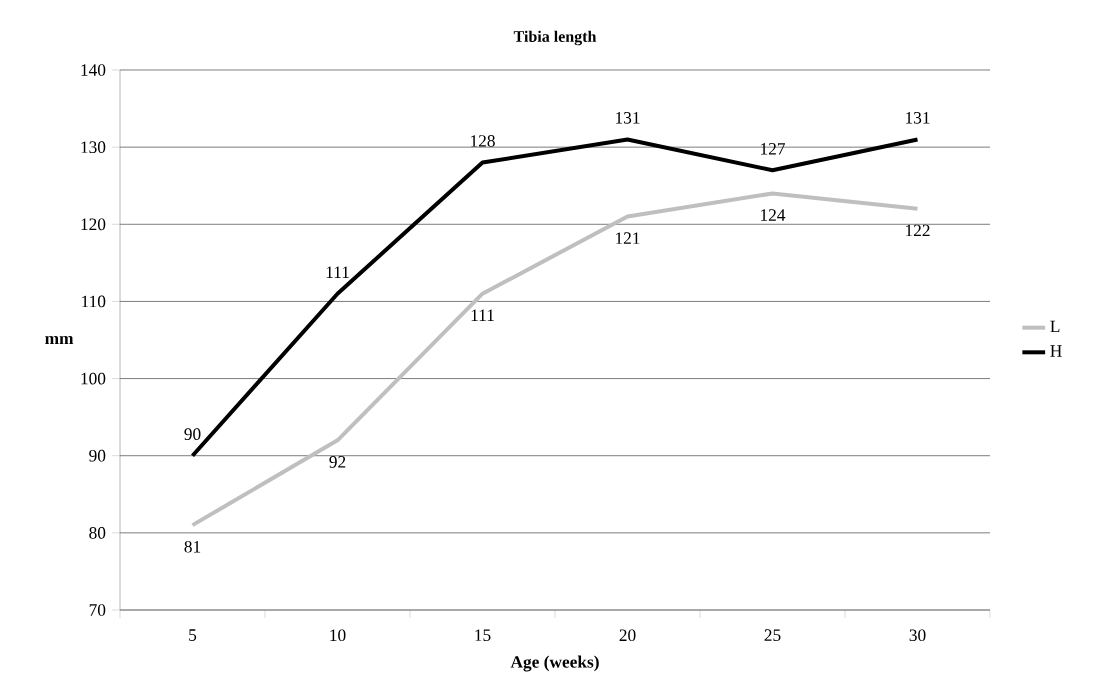 This screenshot has width=1096, height=675. Describe the element at coordinates (483, 635) in the screenshot. I see `x-tick-label: 15` at that location.